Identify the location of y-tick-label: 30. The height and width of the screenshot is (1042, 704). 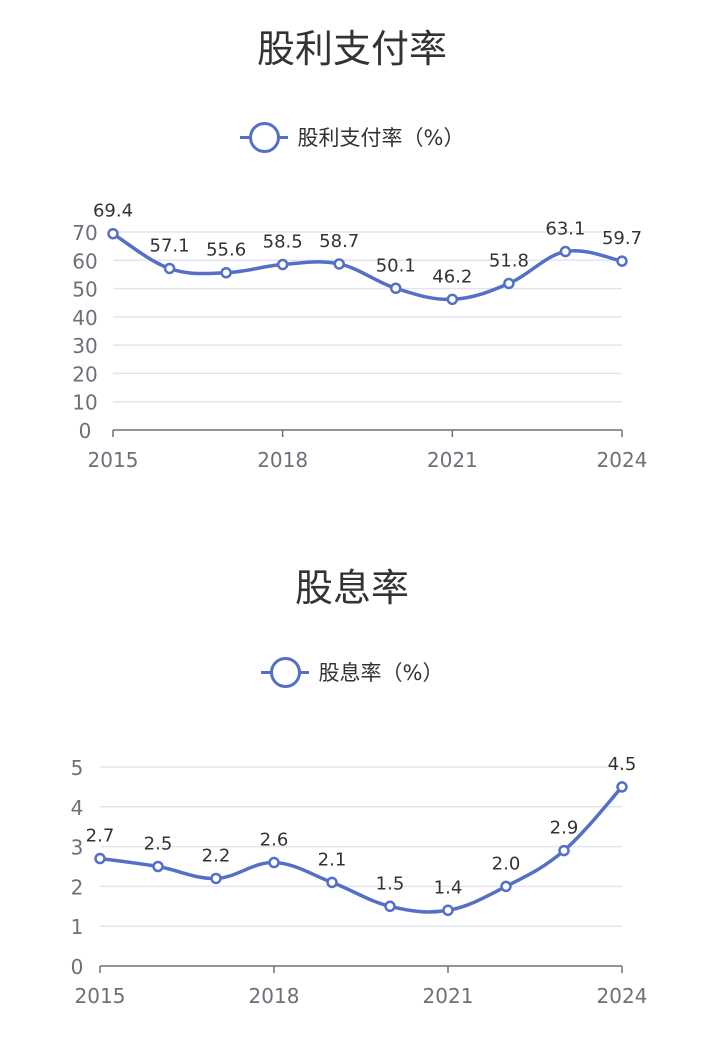
(84, 346).